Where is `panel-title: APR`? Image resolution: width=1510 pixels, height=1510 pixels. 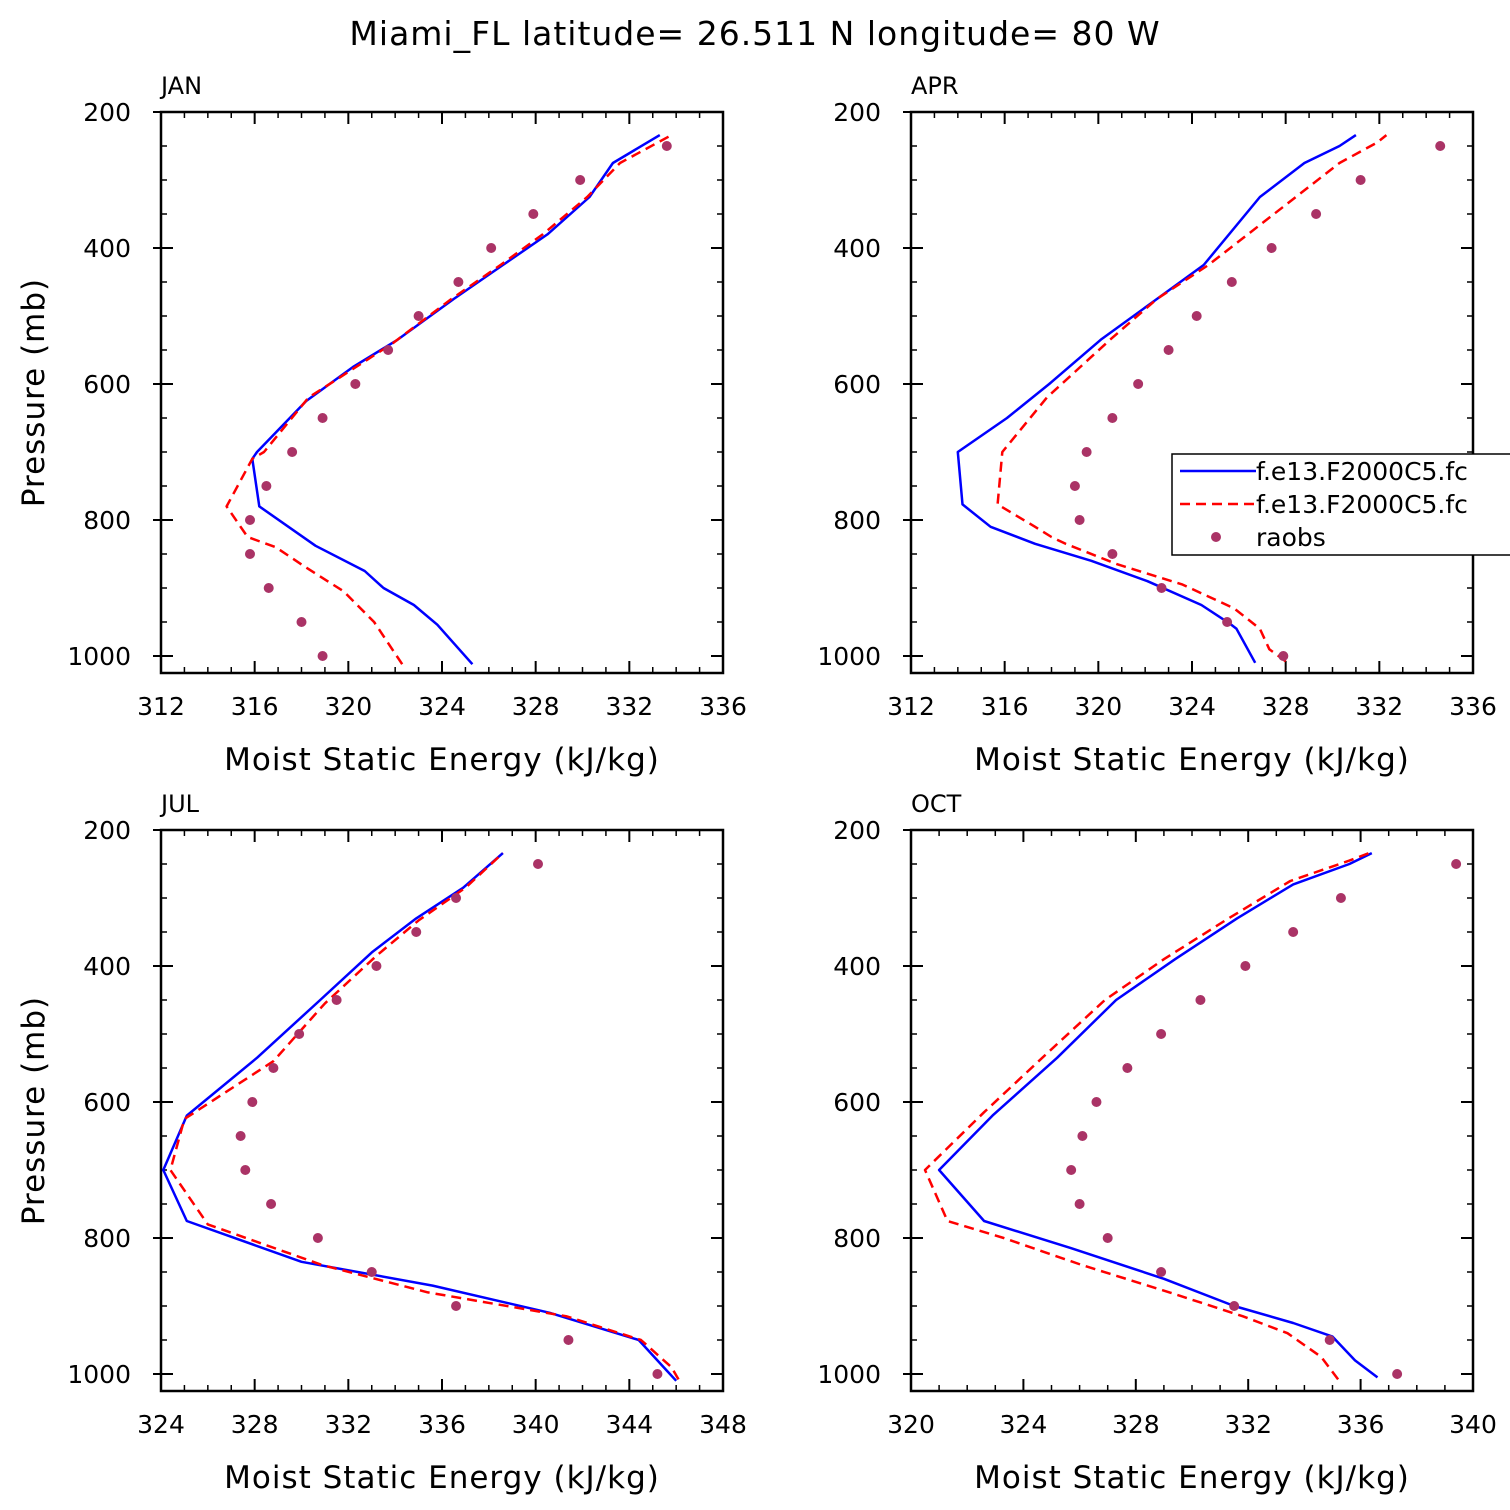
panel-title: APR is located at coordinates (935, 86).